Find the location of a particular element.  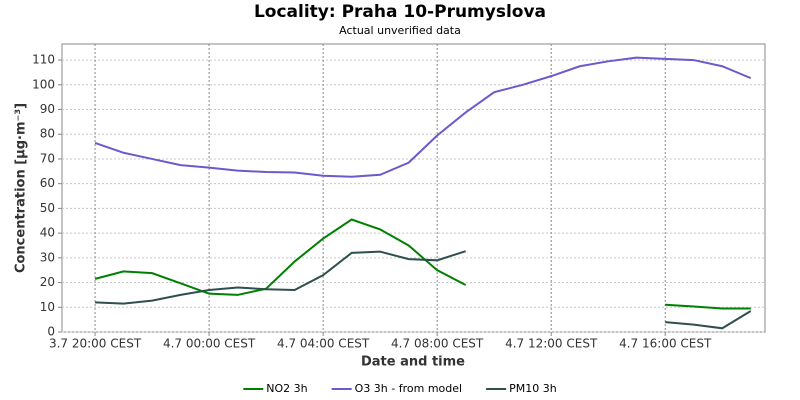

x-tick-label: 4.7 16:00 CEST is located at coordinates (665, 344).